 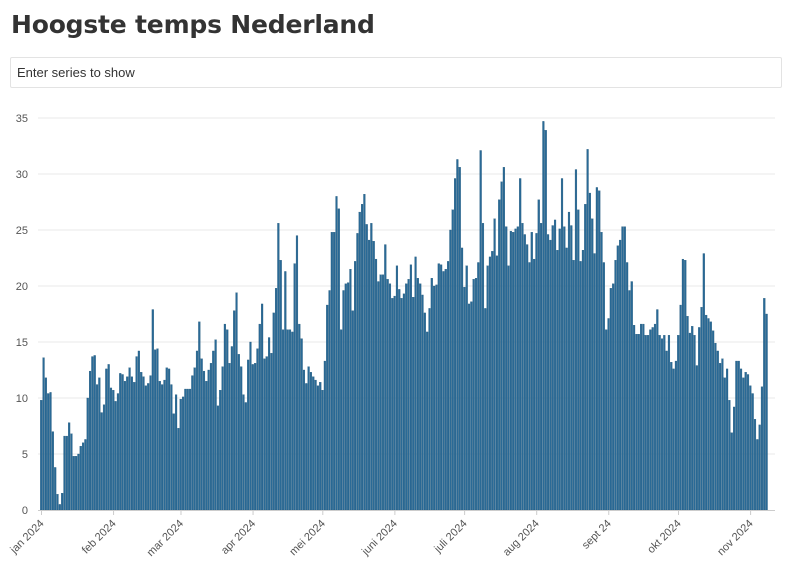 What do you see at coordinates (238, 537) in the screenshot?
I see `x-tick-label: apr 2024` at bounding box center [238, 537].